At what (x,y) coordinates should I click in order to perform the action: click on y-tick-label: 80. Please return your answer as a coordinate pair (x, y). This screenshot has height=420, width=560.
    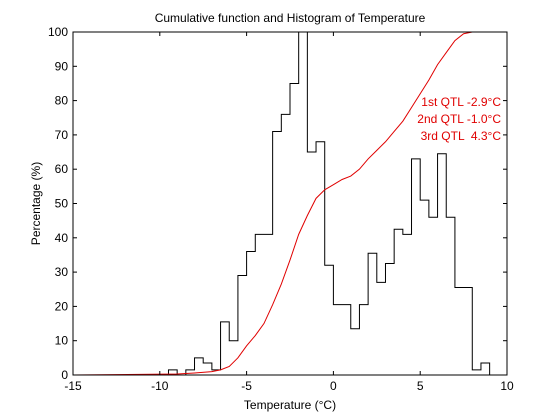
    Looking at the image, I should click on (62, 101).